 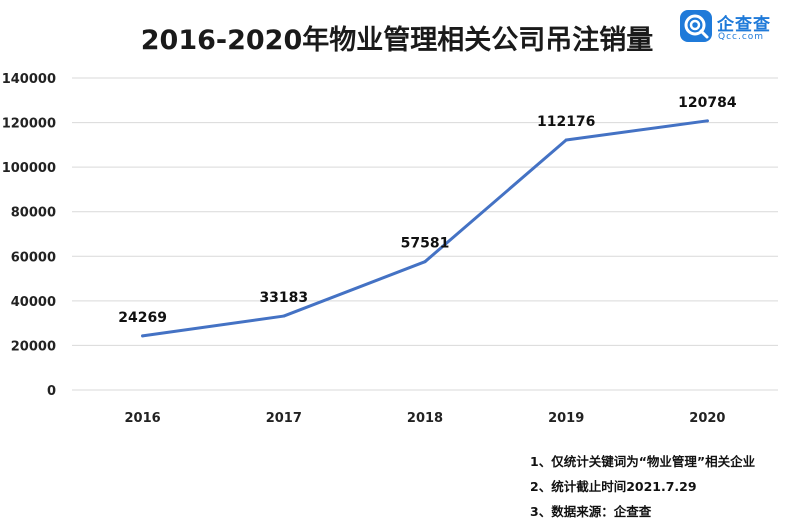 What do you see at coordinates (741, 37) in the screenshot?
I see `logo-domain: Qcc.com` at bounding box center [741, 37].